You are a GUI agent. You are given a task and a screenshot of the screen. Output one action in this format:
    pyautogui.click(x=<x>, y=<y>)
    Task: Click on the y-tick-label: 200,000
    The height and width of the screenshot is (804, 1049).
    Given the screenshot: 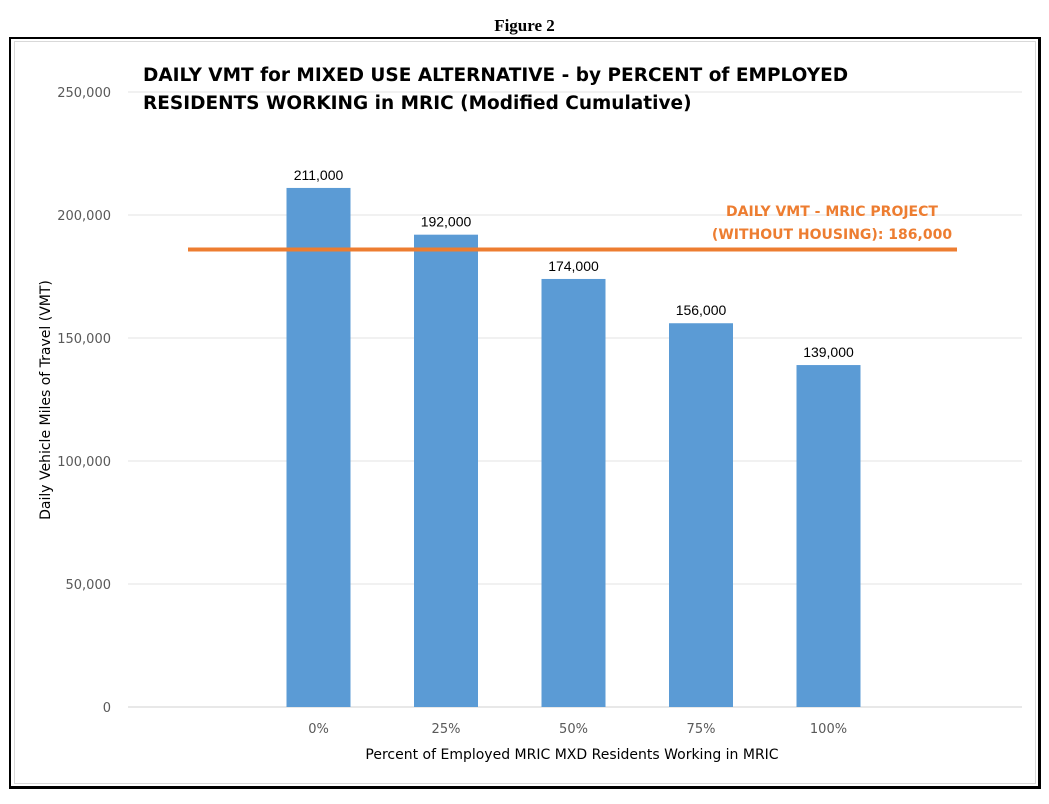 What is the action you would take?
    pyautogui.click(x=84, y=216)
    